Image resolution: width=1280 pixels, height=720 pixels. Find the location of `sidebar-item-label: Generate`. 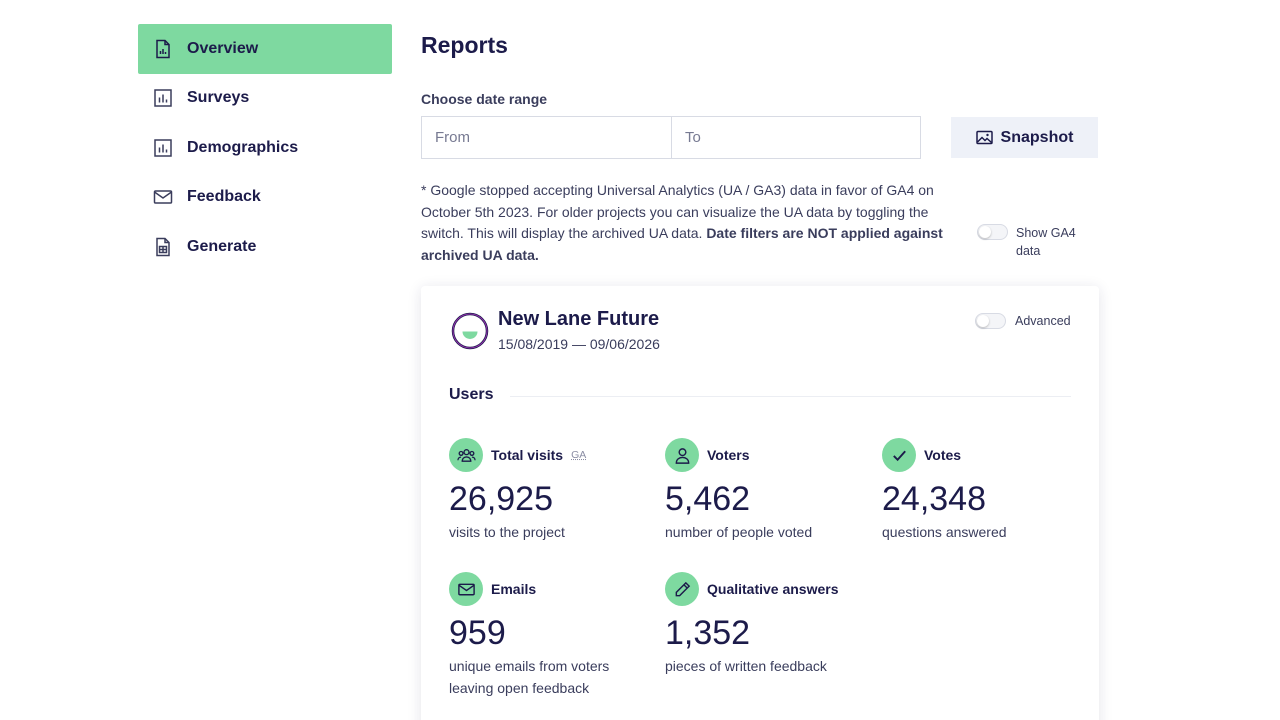

sidebar-item-label: Generate is located at coordinates (221, 247).